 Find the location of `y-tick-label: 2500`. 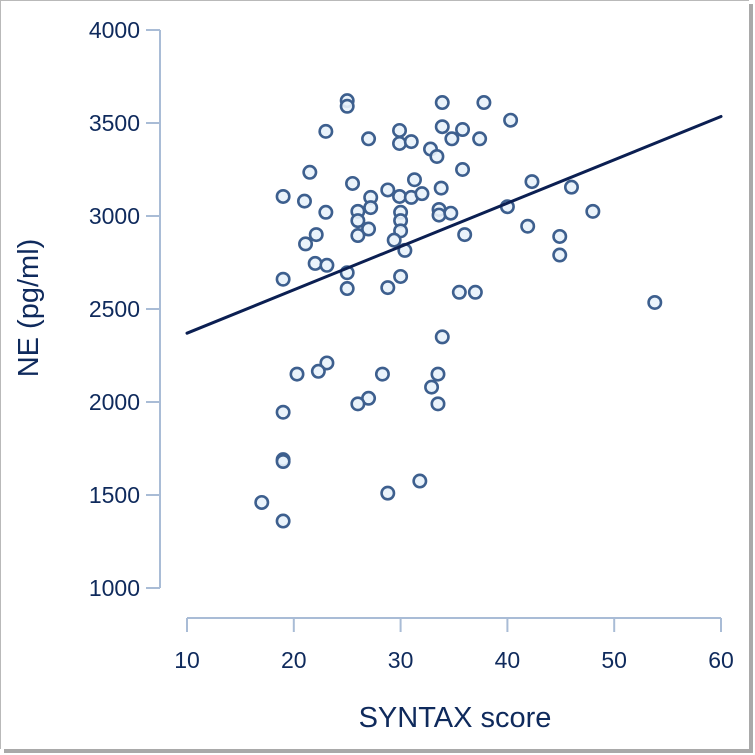

y-tick-label: 2500 is located at coordinates (114, 309).